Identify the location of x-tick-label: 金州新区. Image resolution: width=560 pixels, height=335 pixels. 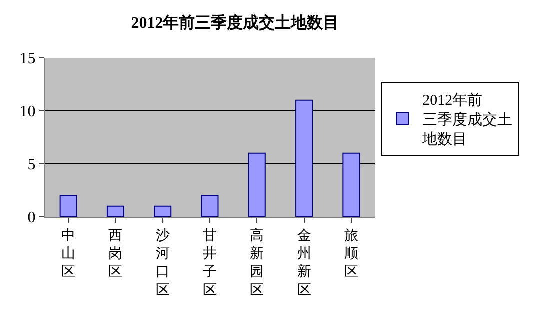
(304, 263).